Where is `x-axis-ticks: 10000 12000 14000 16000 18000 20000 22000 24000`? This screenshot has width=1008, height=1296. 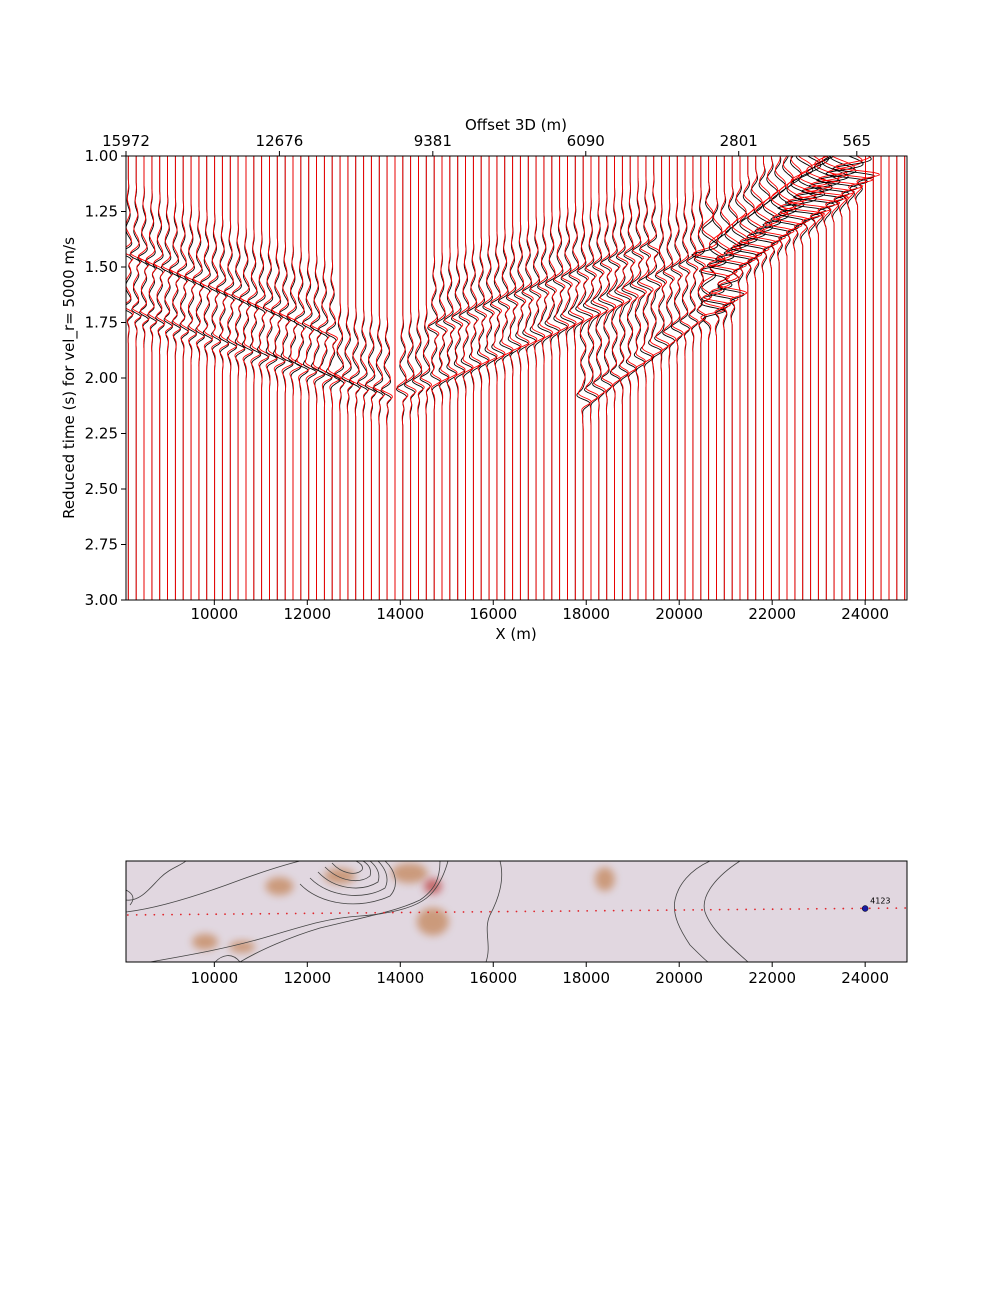 x-axis-ticks: 10000 12000 14000 16000 18000 20000 22000 24000 is located at coordinates (539, 611).